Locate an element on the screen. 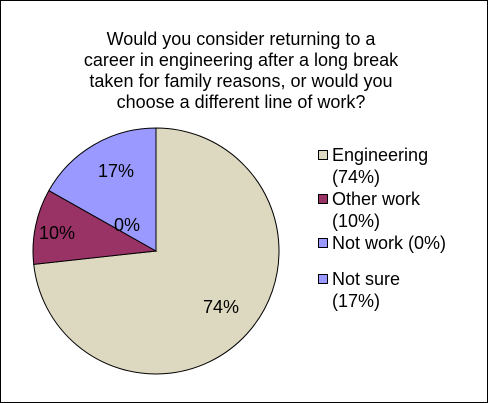 The image size is (488, 403). legend-label: Other work (10%) is located at coordinates (400, 210).